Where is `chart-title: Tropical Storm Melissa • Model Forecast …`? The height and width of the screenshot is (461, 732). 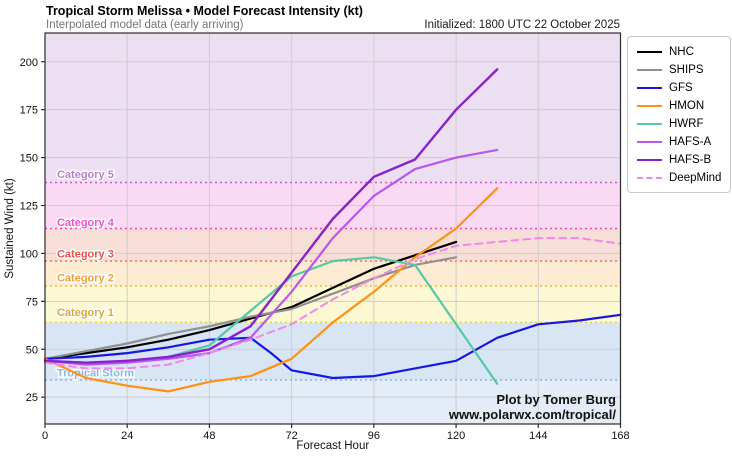
chart-title: Tropical Storm Melissa • Model Forecast … is located at coordinates (204, 11).